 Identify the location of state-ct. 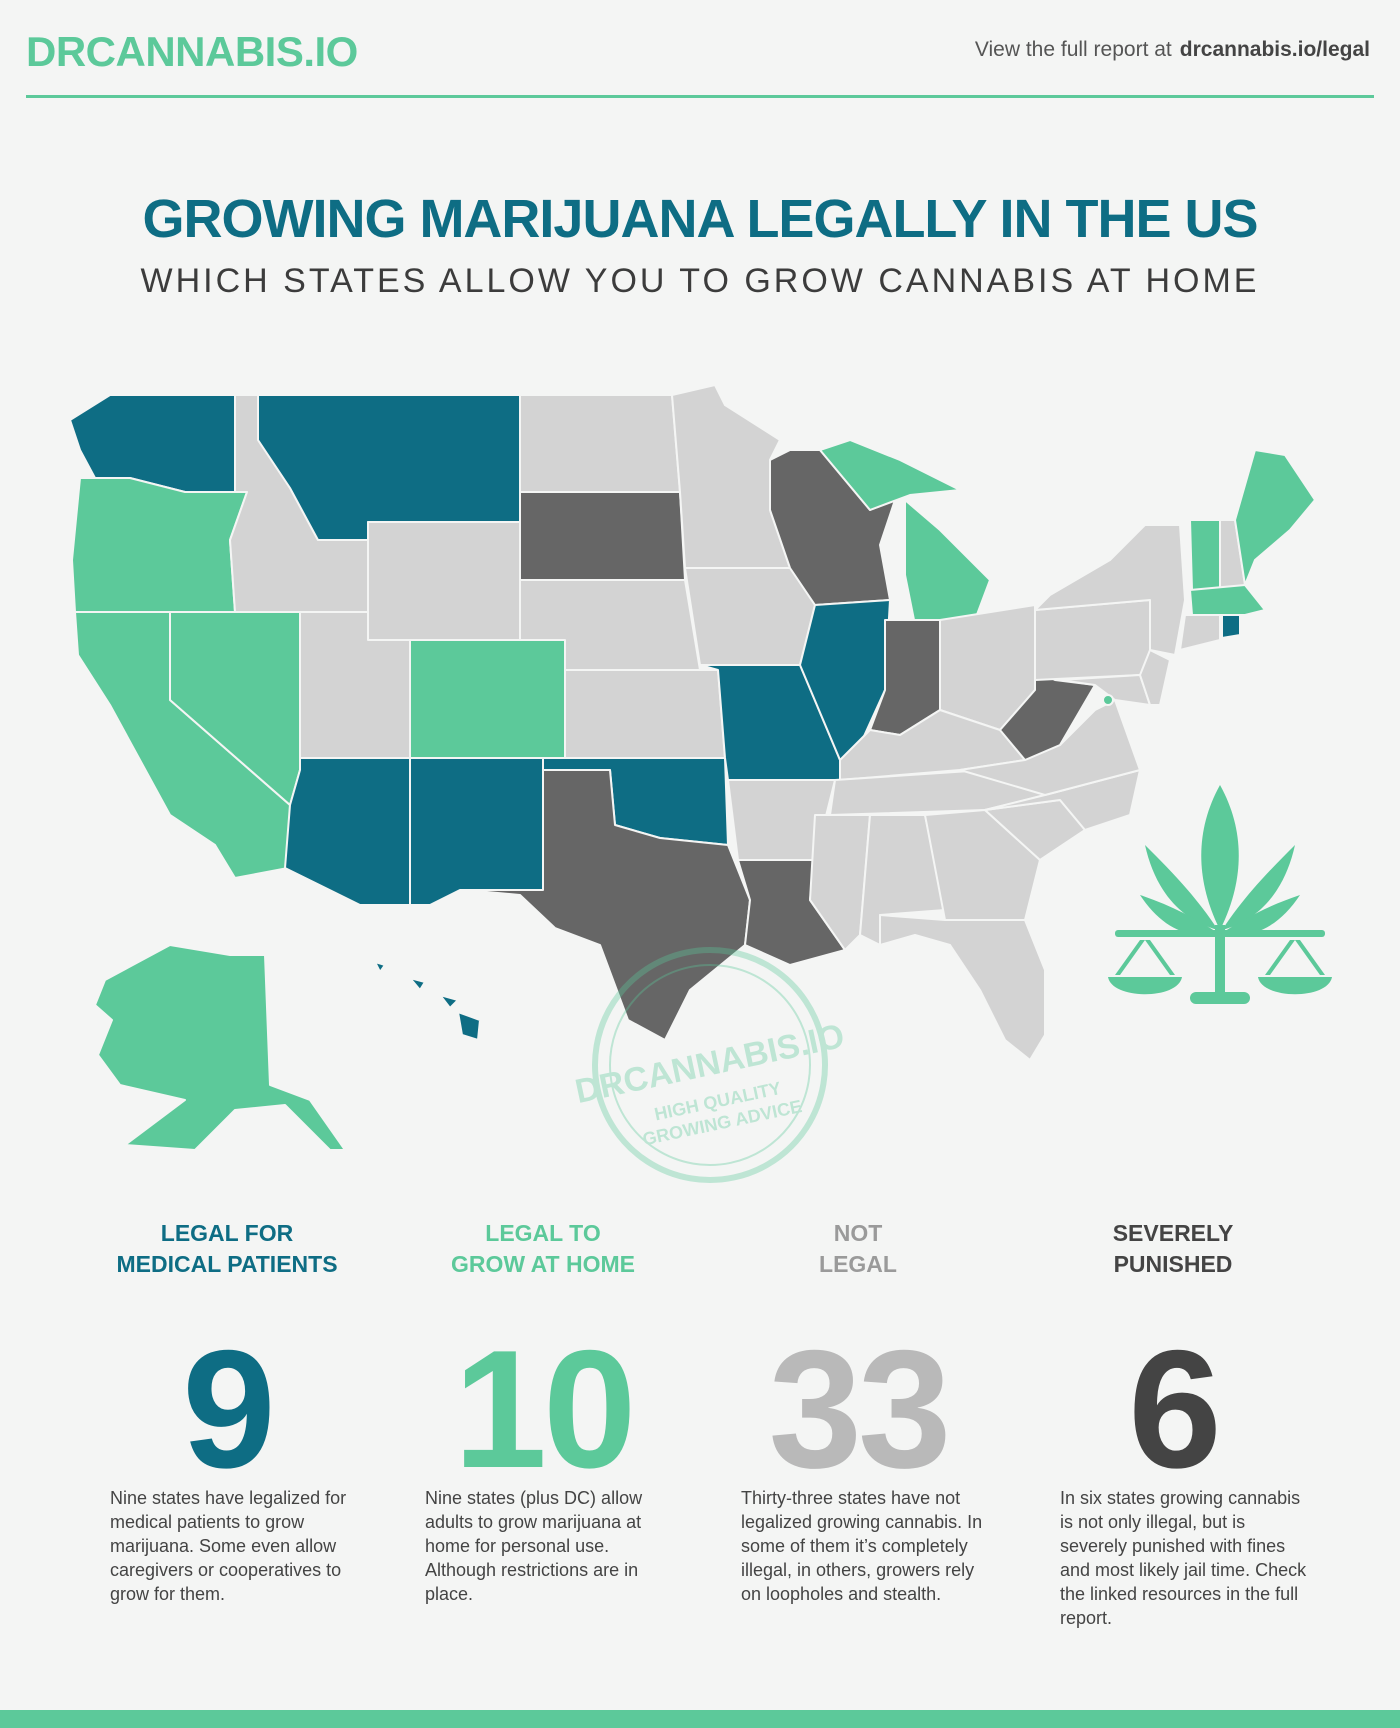
(1200, 632).